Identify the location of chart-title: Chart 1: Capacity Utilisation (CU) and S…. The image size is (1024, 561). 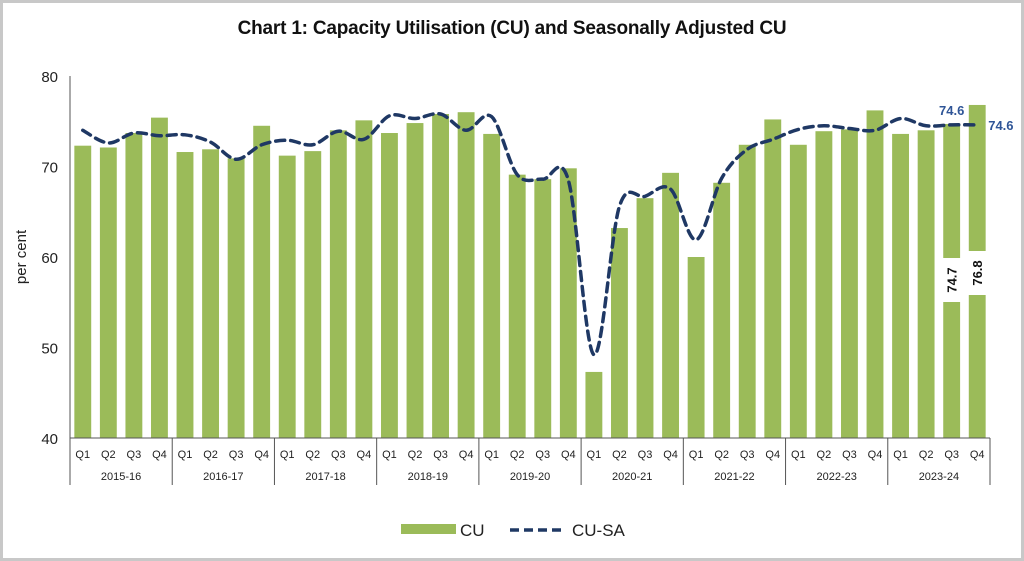
(512, 28).